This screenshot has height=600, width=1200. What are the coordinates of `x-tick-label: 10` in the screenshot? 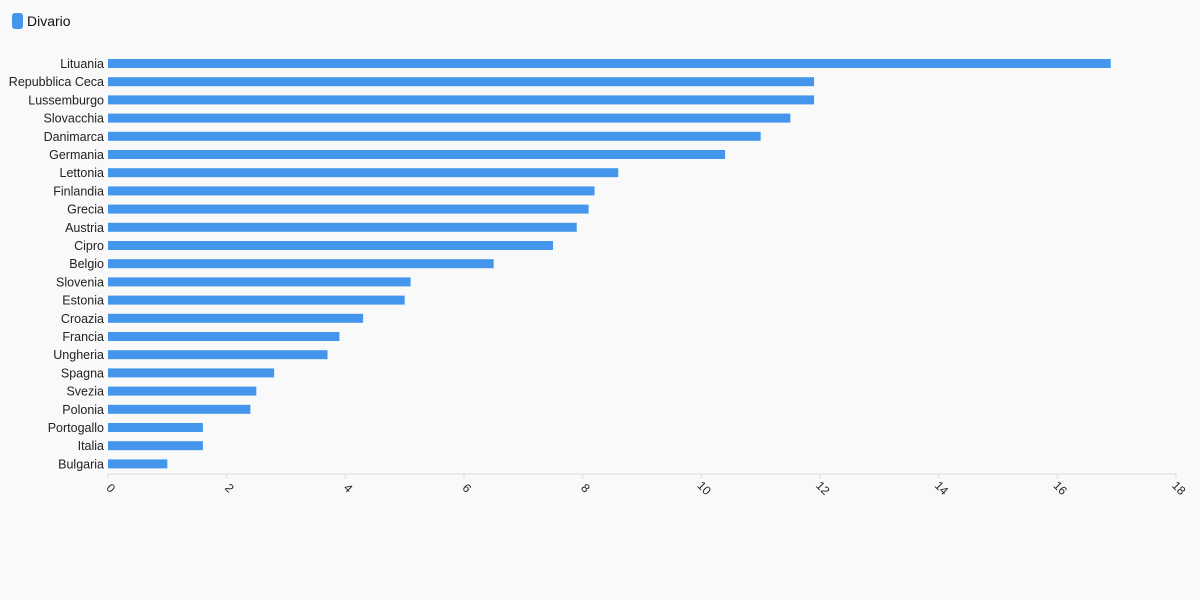 It's located at (704, 488).